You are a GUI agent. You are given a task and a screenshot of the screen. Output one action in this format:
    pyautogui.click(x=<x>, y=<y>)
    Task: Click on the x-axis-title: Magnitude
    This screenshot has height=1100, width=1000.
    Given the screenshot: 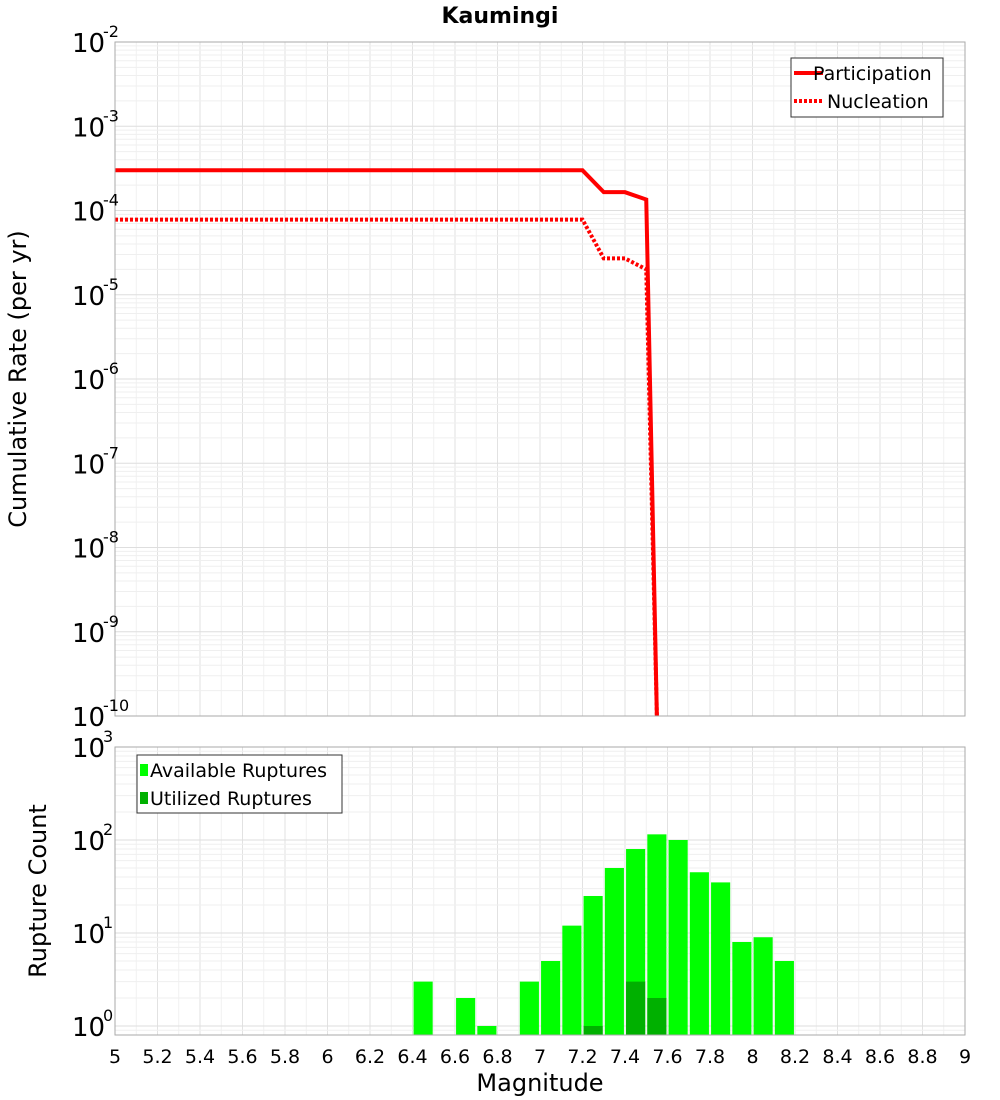 What is the action you would take?
    pyautogui.click(x=539, y=1083)
    